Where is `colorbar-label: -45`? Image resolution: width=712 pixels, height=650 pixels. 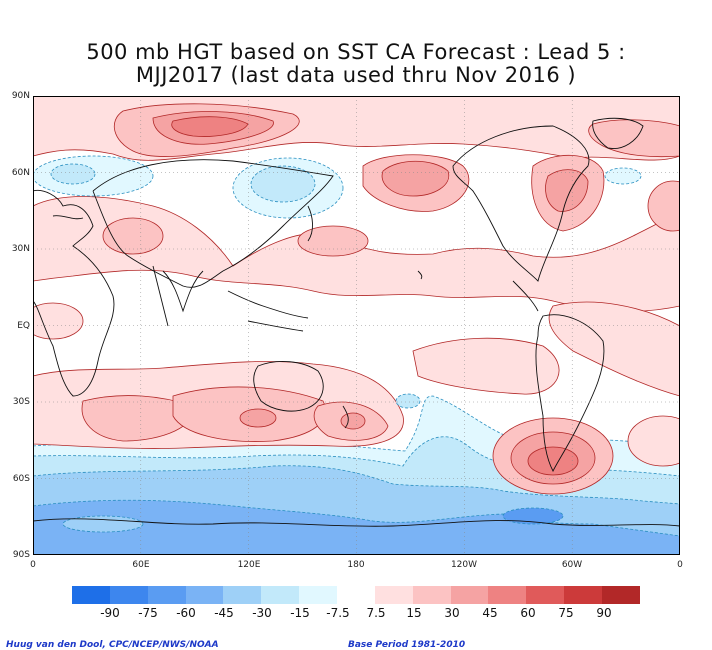
colorbar-label: -45 is located at coordinates (224, 613).